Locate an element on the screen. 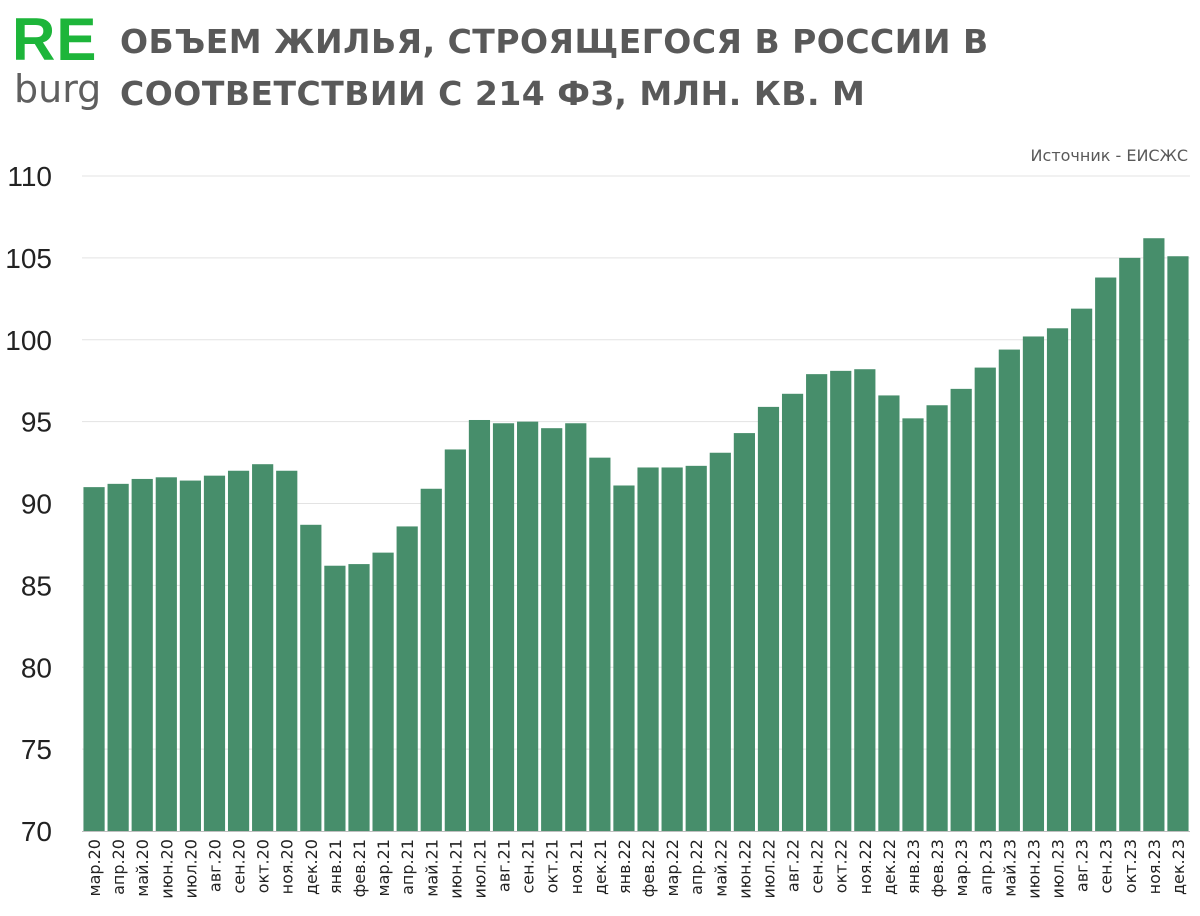  bar-май.23 is located at coordinates (1009, 590).